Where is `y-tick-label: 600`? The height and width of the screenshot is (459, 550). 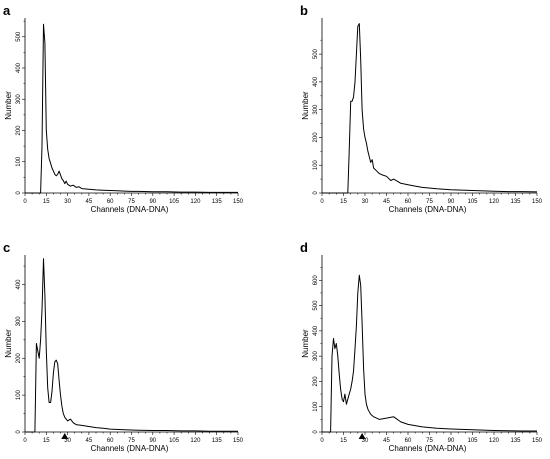 y-tick-label: 600 is located at coordinates (316, 280).